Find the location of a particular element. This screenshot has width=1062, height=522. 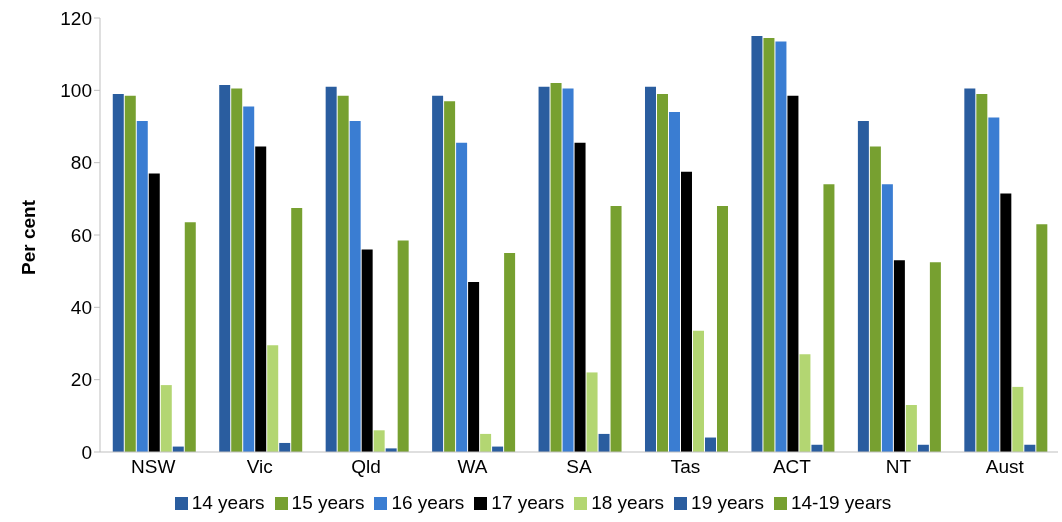

legend-label: 19 years is located at coordinates (727, 502).